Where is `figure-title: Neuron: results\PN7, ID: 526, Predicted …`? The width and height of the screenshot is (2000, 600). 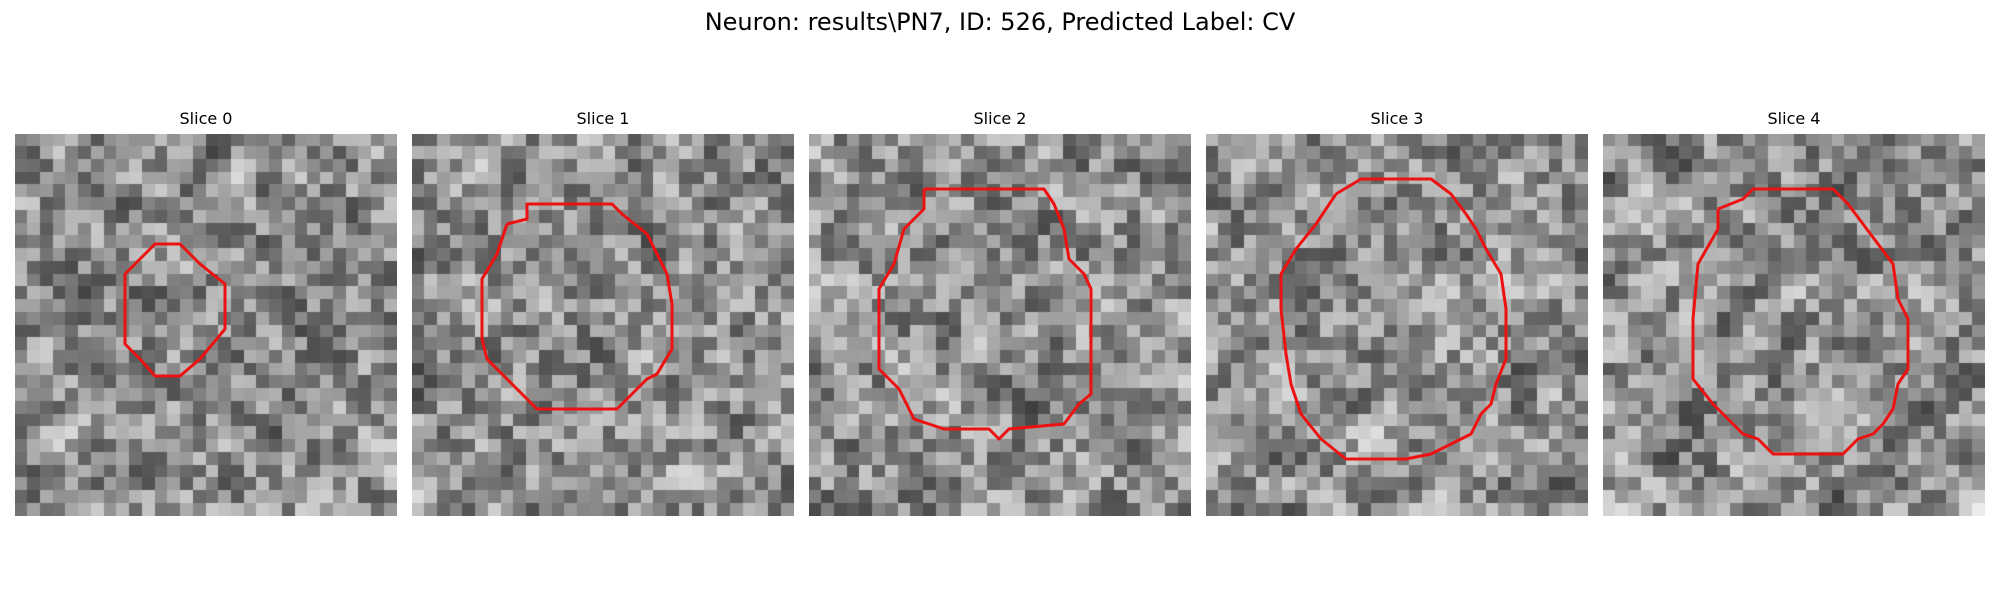
figure-title: Neuron: results\PN7, ID: 526, Predicted … is located at coordinates (1000, 22).